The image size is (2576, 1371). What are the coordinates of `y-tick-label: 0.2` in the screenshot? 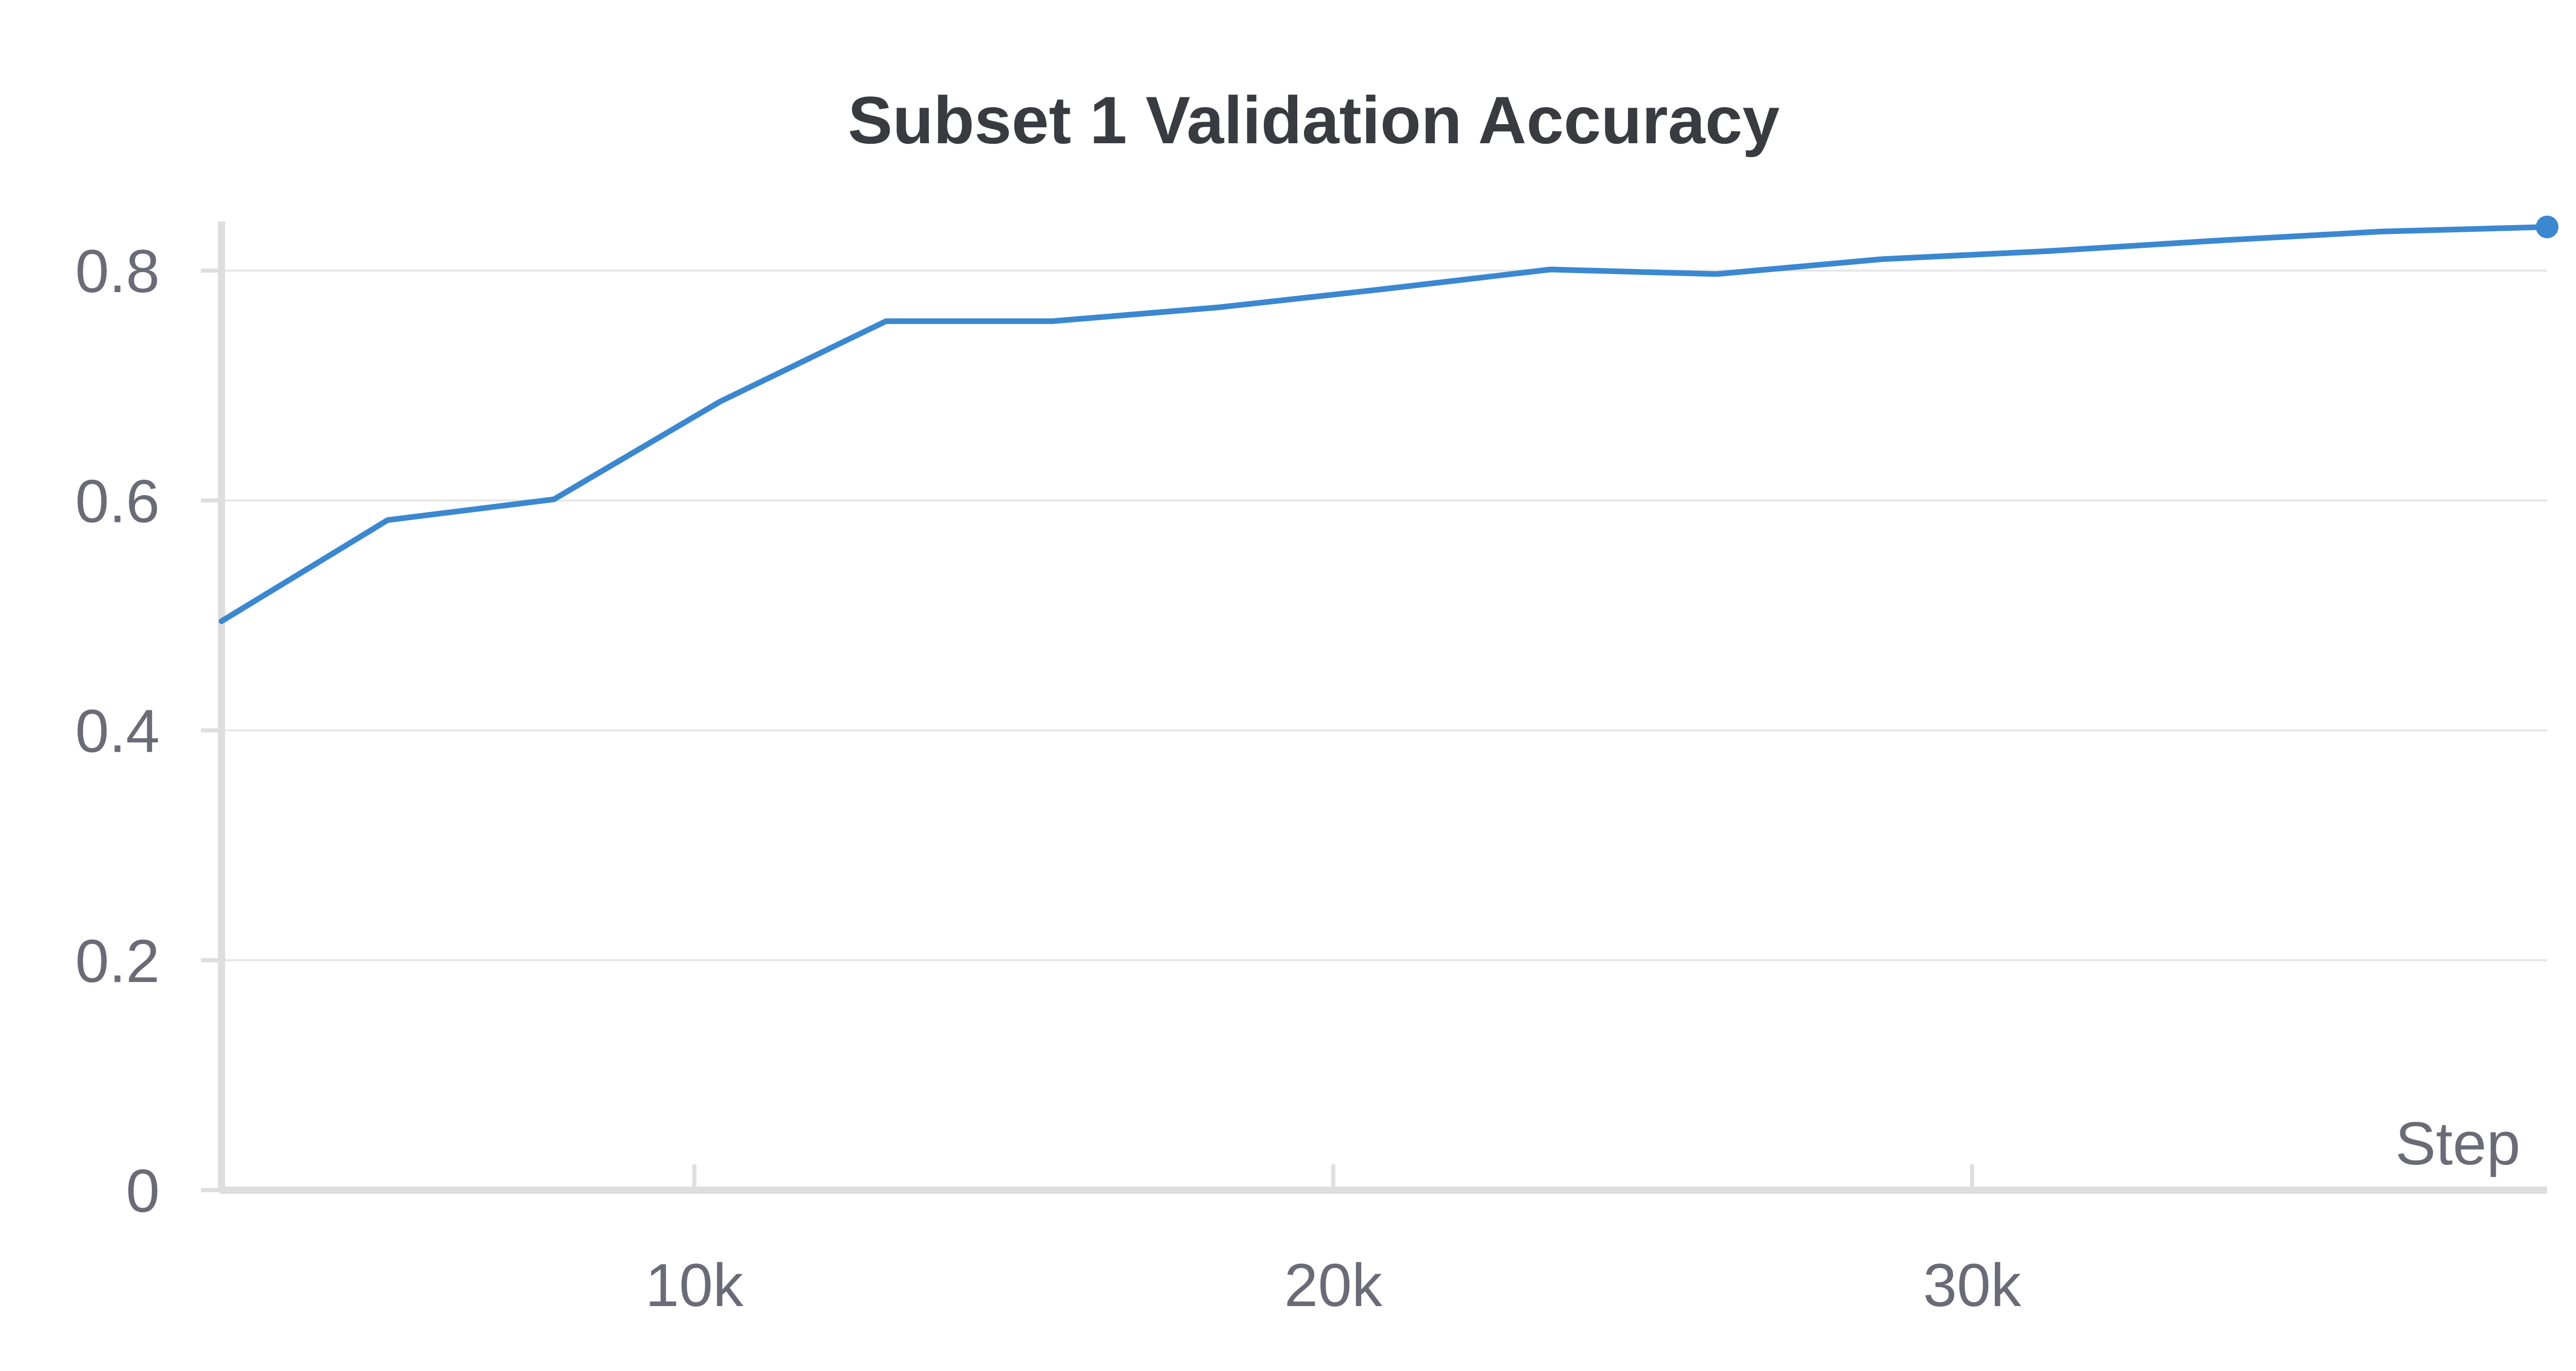 It's located at (117, 961).